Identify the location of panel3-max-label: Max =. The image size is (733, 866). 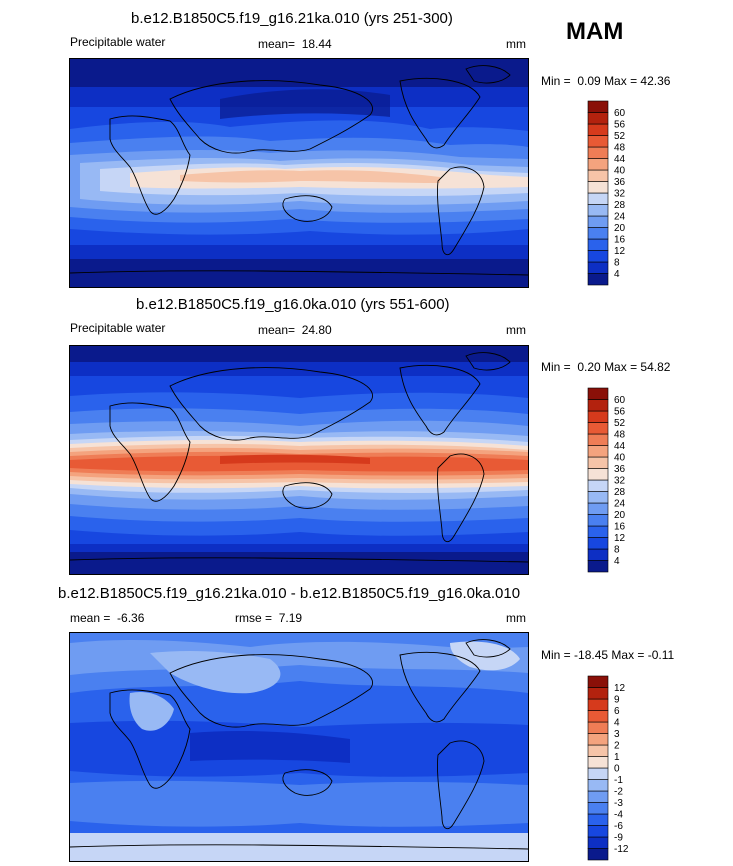
(628, 655).